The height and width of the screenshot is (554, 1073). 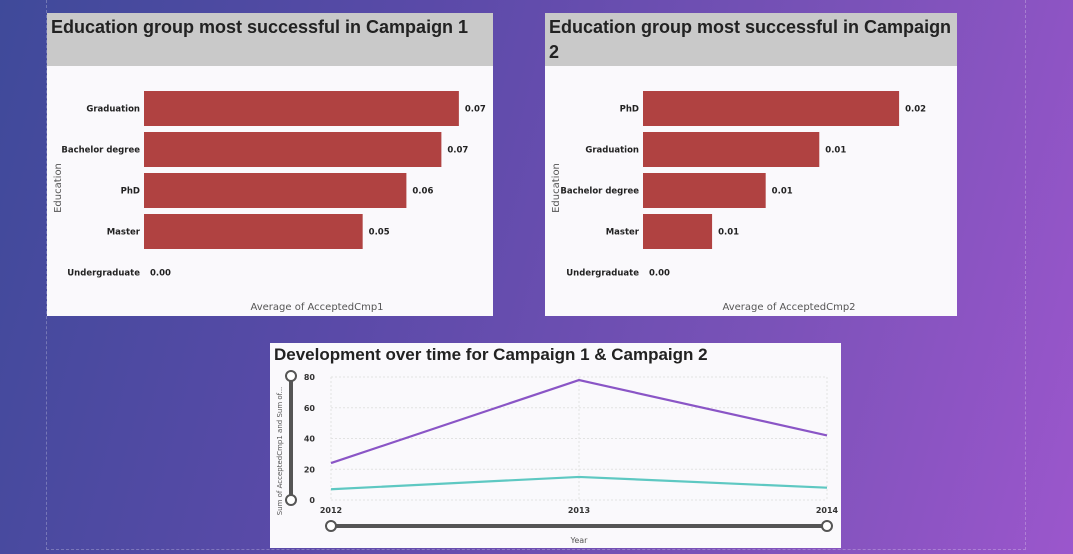 What do you see at coordinates (827, 510) in the screenshot?
I see `x-tick-label: 2014` at bounding box center [827, 510].